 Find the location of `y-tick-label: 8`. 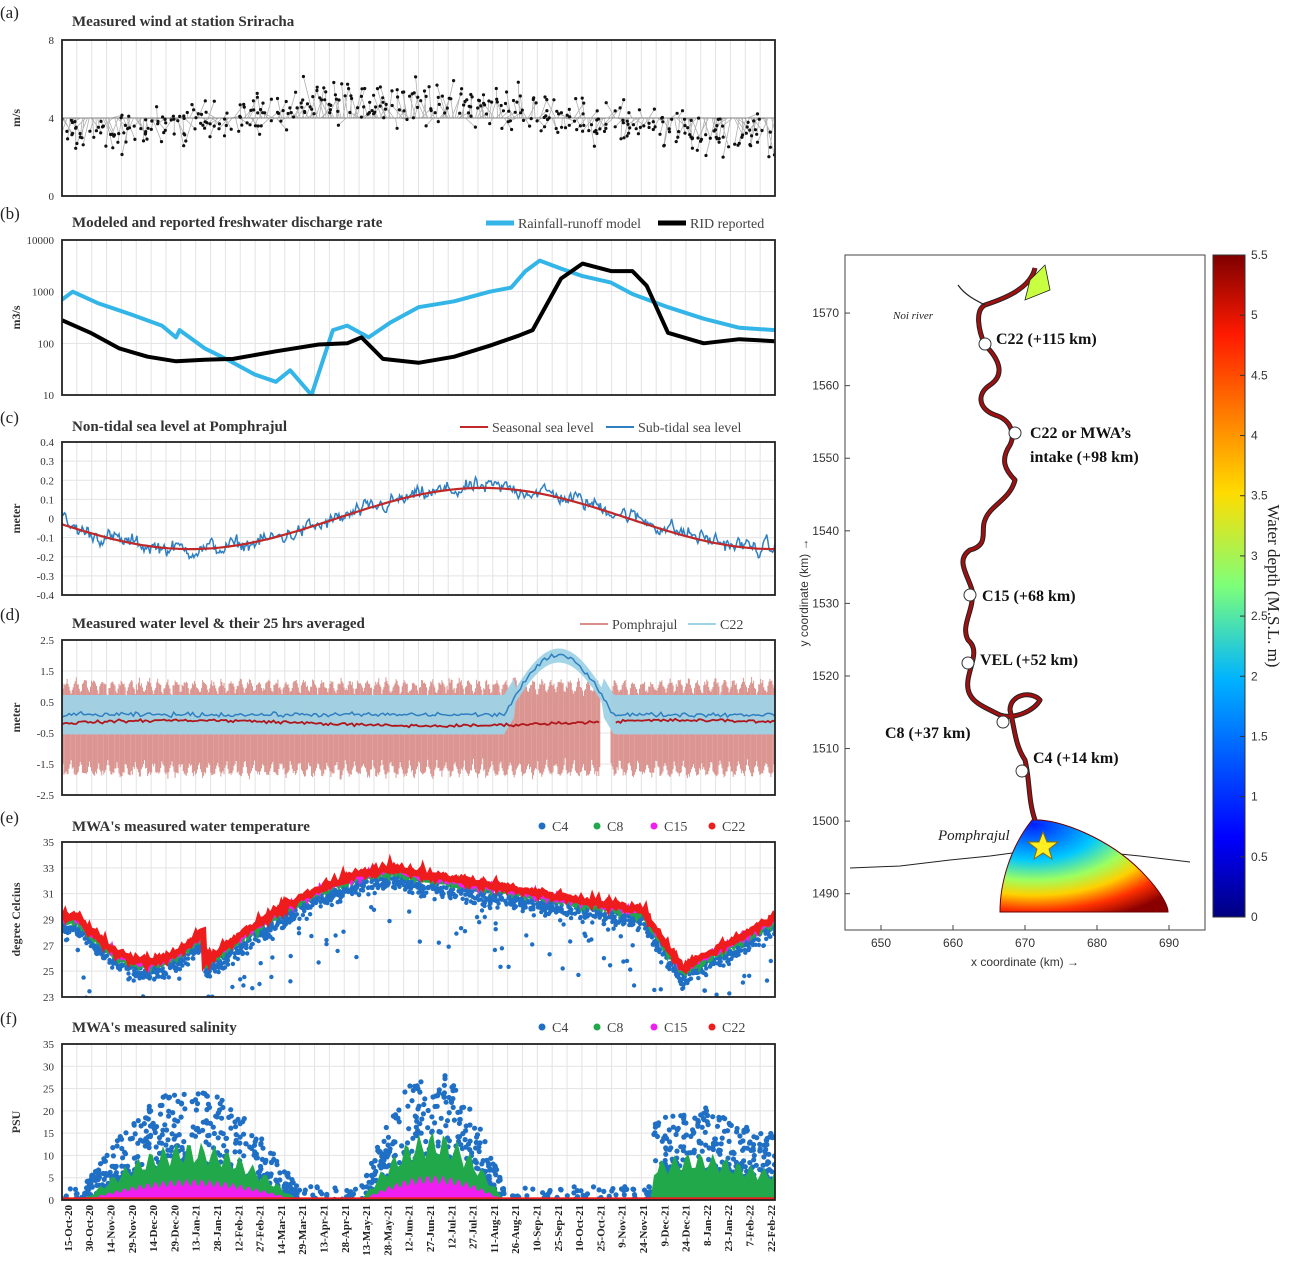

y-tick-label: 8 is located at coordinates (52, 41).